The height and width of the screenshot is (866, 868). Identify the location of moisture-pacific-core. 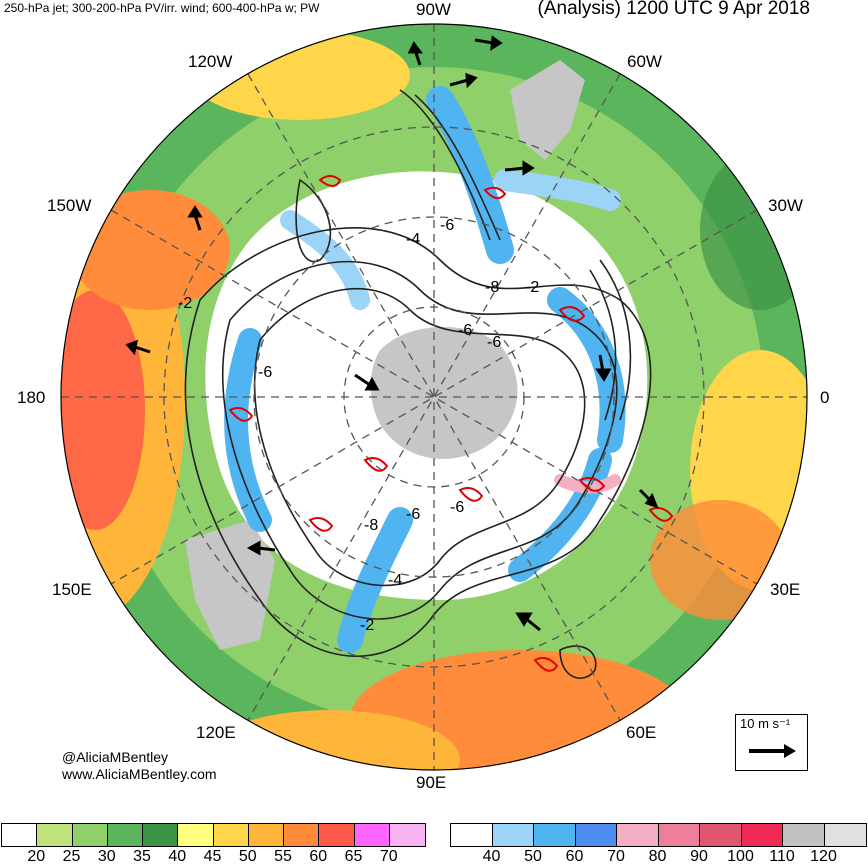
(103, 410).